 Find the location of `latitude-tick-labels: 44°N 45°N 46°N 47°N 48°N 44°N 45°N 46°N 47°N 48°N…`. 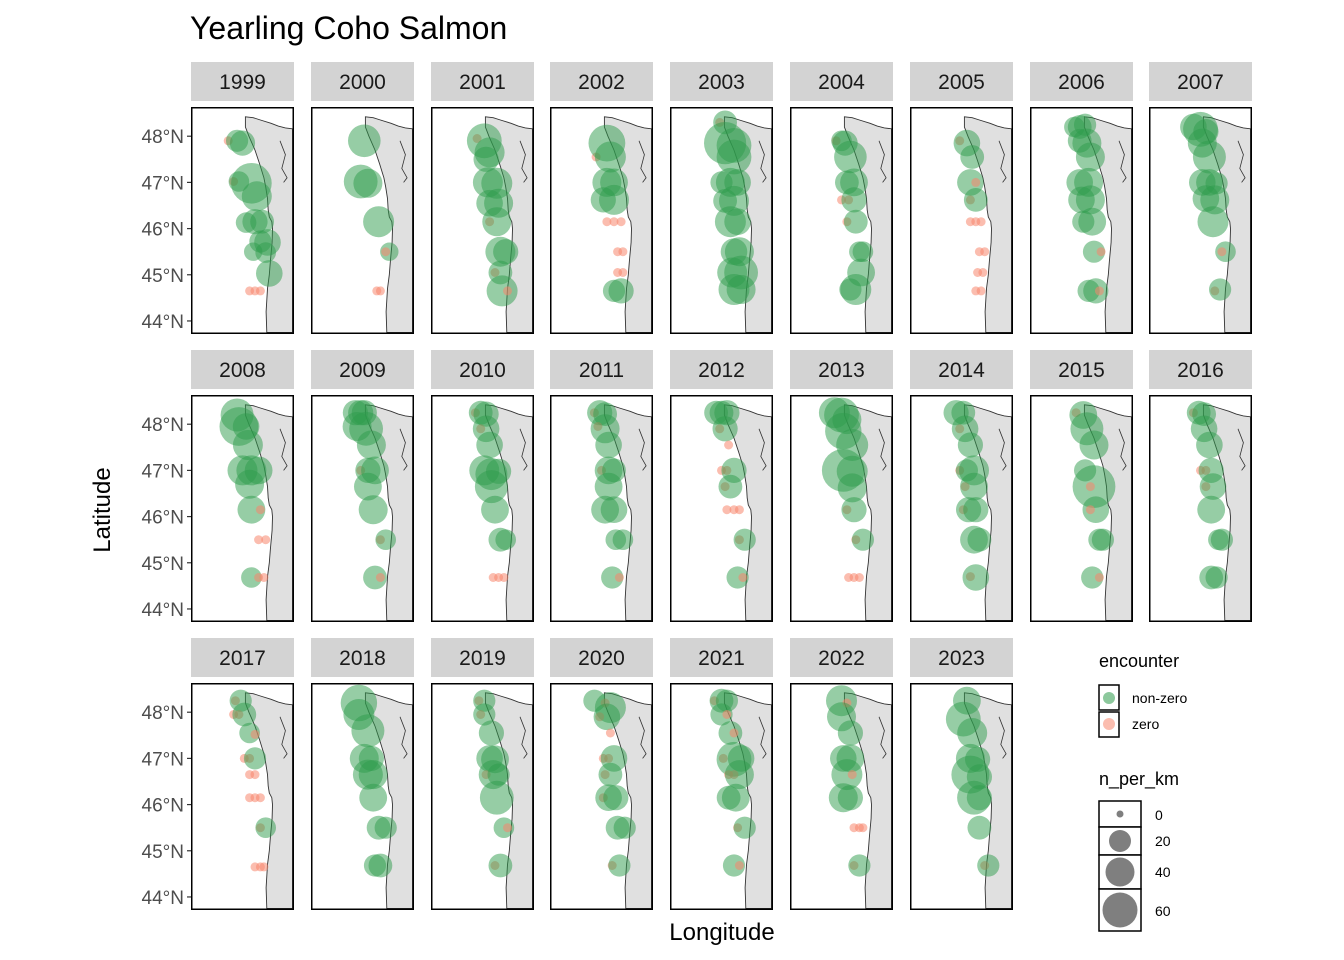

latitude-tick-labels: 44°N 45°N 46°N 47°N 48°N 44°N 45°N 46°N 47°N 48°N… is located at coordinates (166, 518).